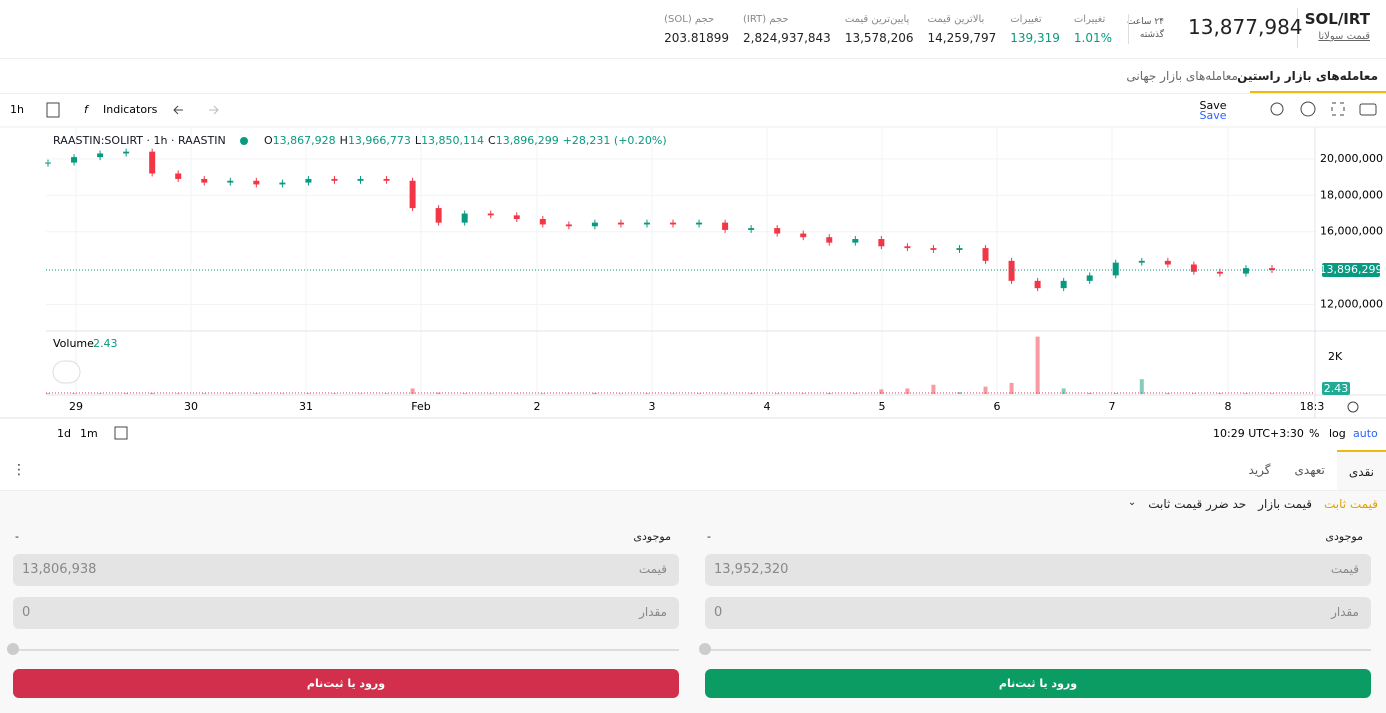  I want to click on x-tick-label: 4, so click(767, 406).